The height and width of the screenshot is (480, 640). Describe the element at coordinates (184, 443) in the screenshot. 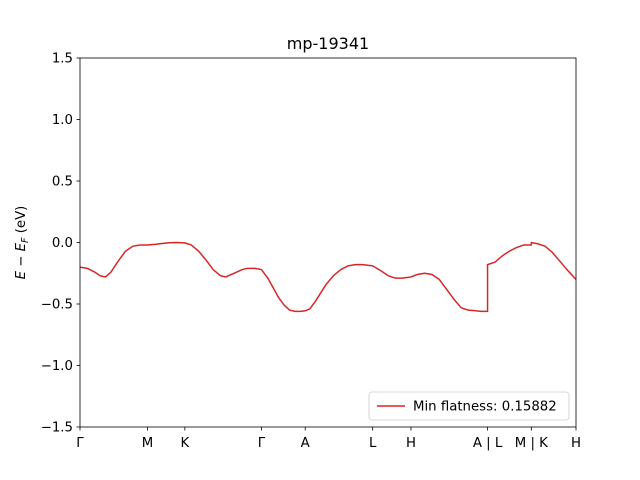

I see `x-tick-label: K` at that location.